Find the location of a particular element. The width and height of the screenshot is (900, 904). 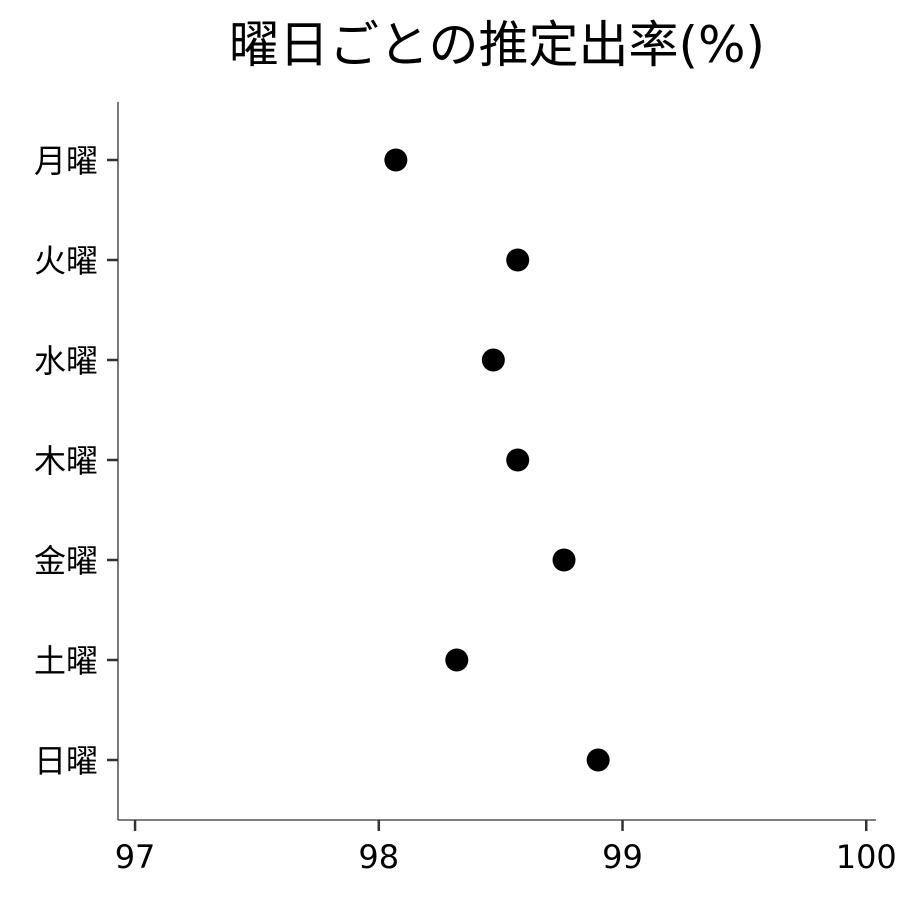

x-axis: 97 98 99 100 is located at coordinates (506, 848).